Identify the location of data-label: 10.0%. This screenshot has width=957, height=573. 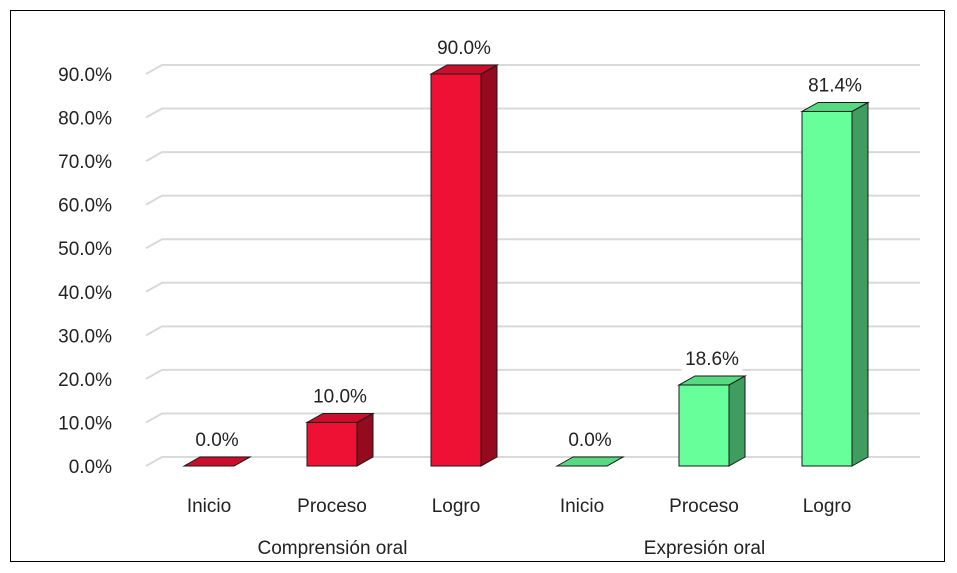
(340, 396).